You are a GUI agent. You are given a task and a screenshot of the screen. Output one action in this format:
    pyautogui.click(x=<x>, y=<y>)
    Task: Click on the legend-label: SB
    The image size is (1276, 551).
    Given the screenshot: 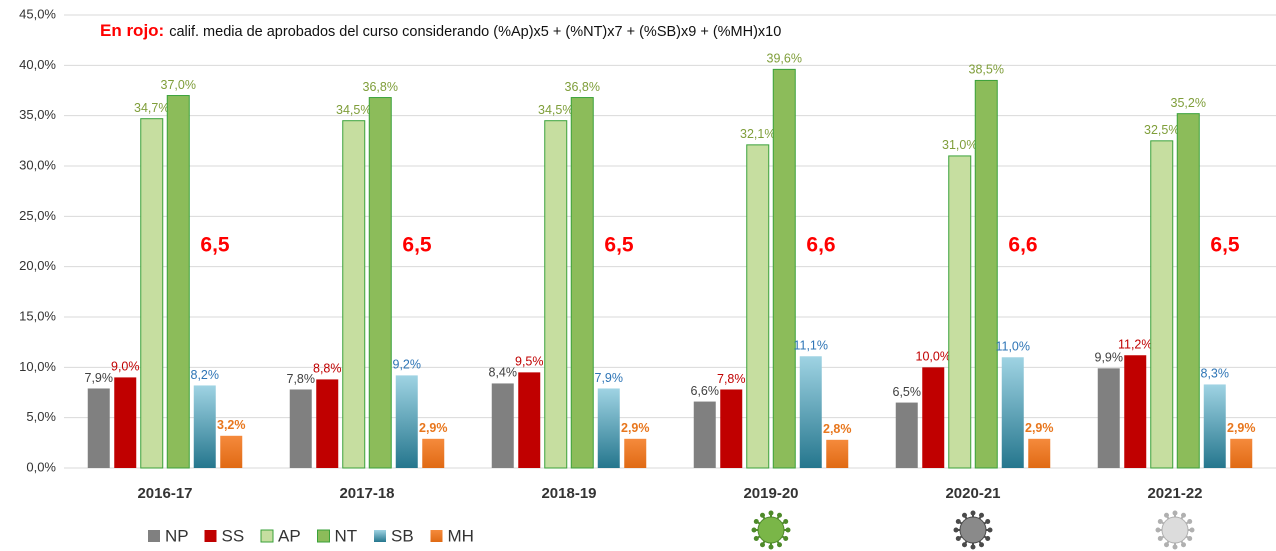 What is the action you would take?
    pyautogui.click(x=402, y=535)
    